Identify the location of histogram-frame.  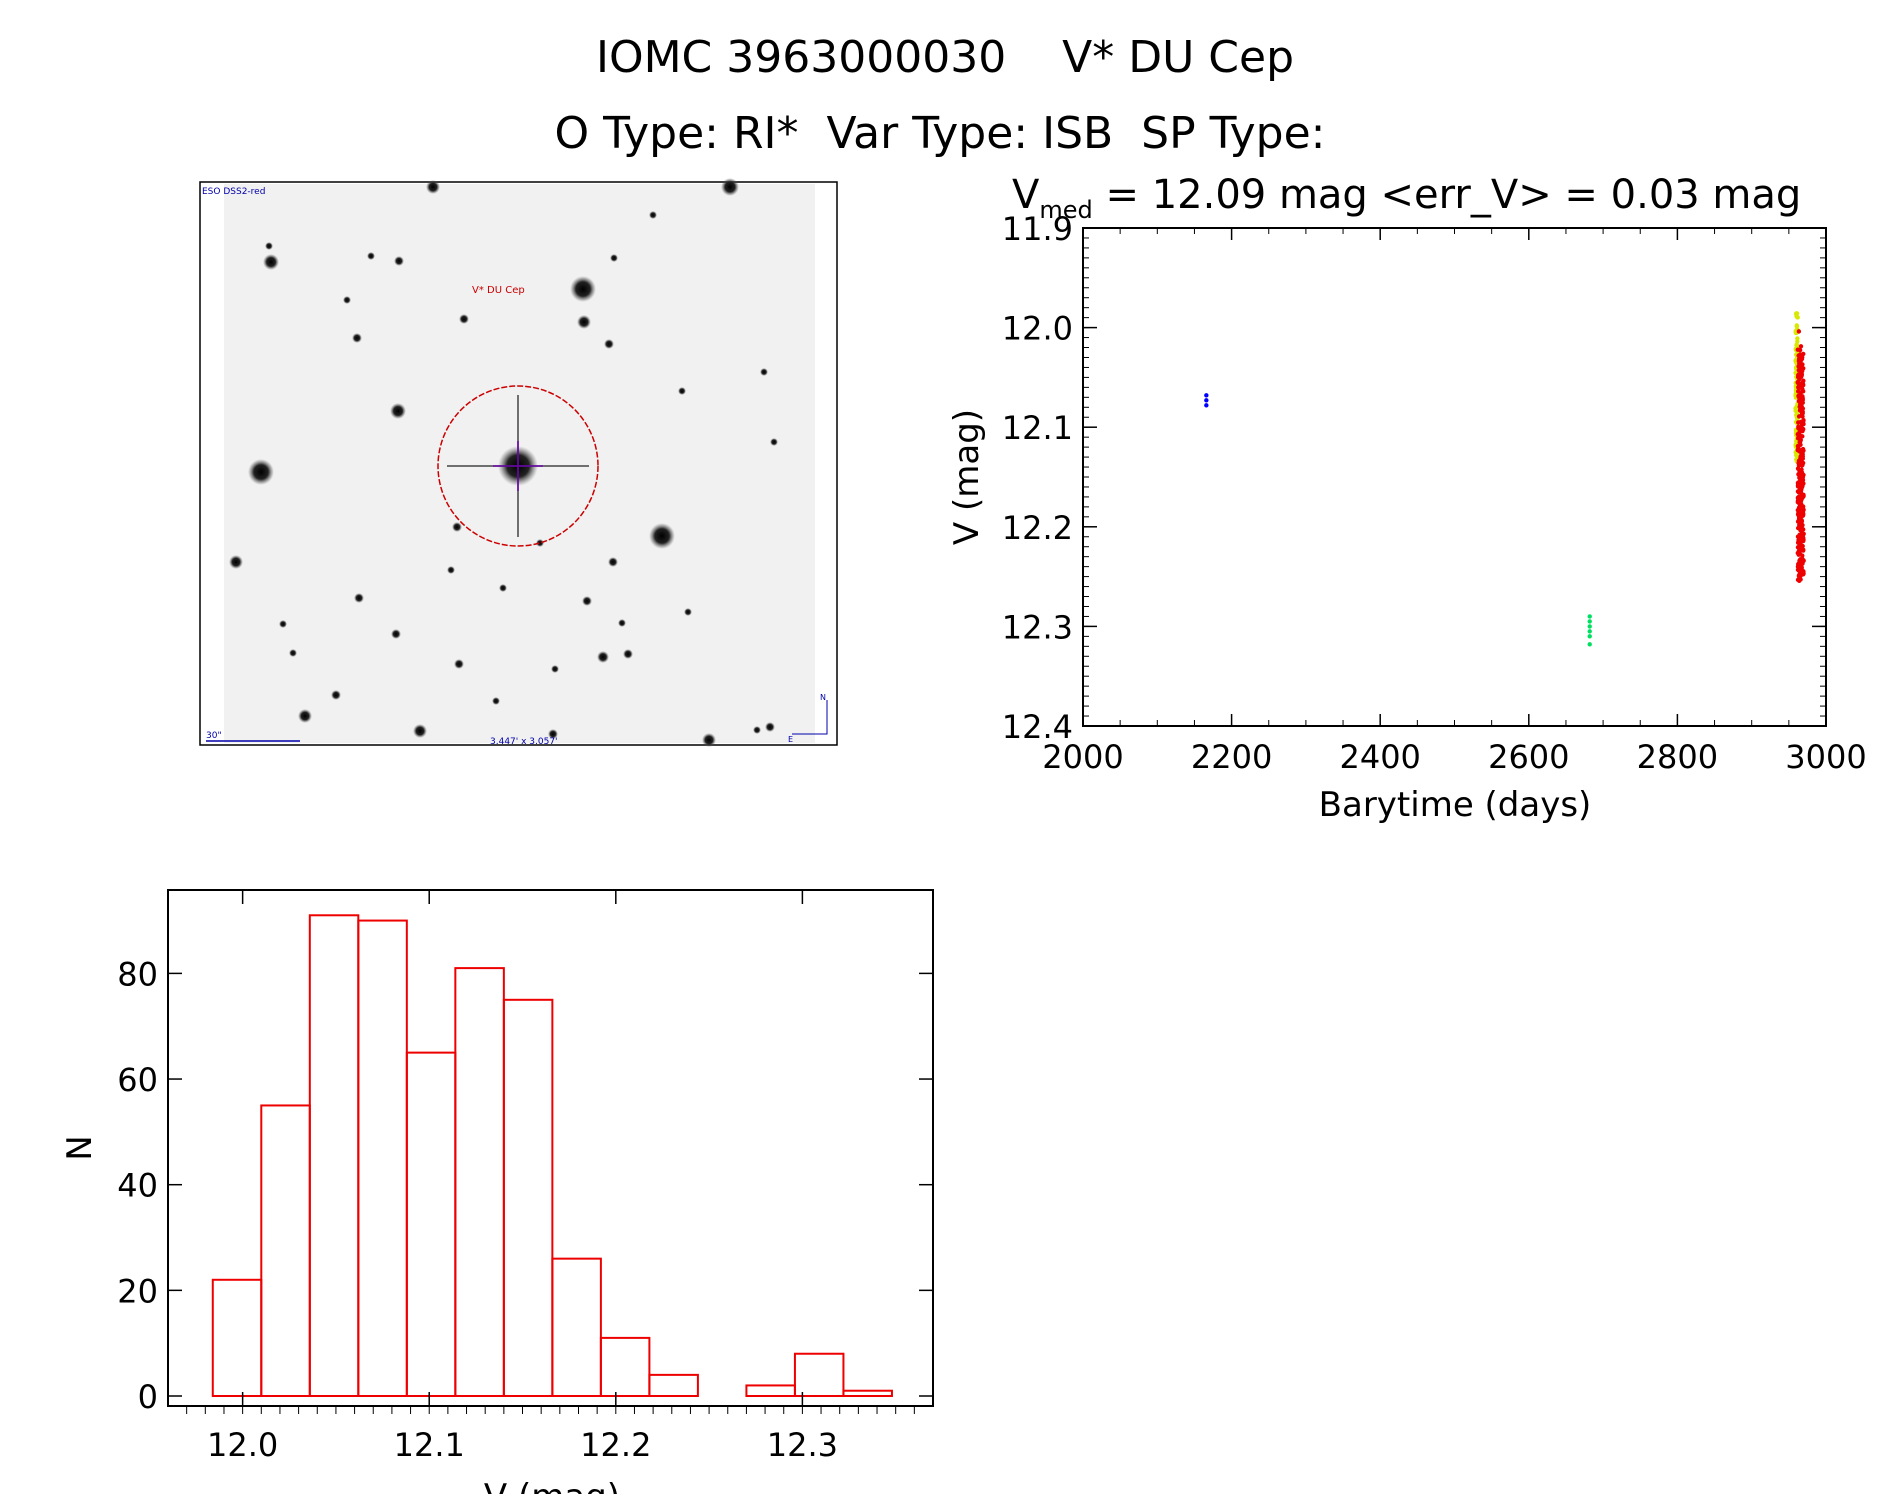
(550, 1148).